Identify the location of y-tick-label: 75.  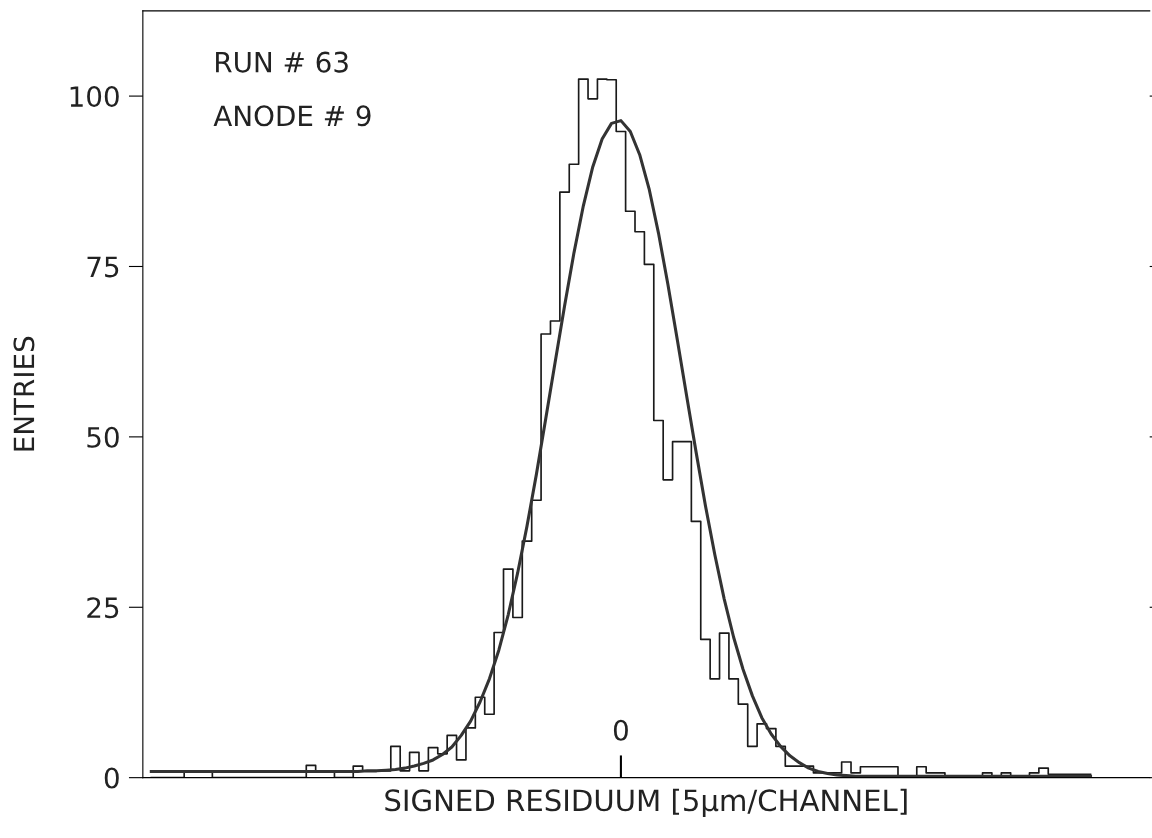
(103, 267).